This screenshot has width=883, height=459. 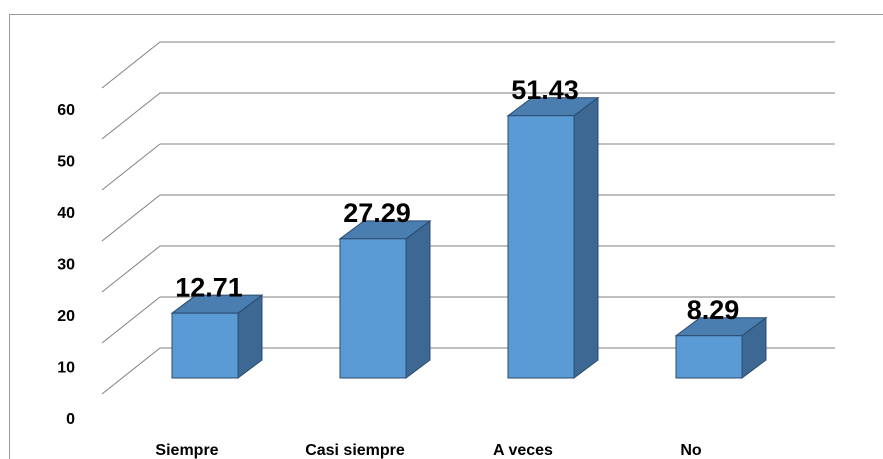 What do you see at coordinates (209, 287) in the screenshot?
I see `value-label: 12.71` at bounding box center [209, 287].